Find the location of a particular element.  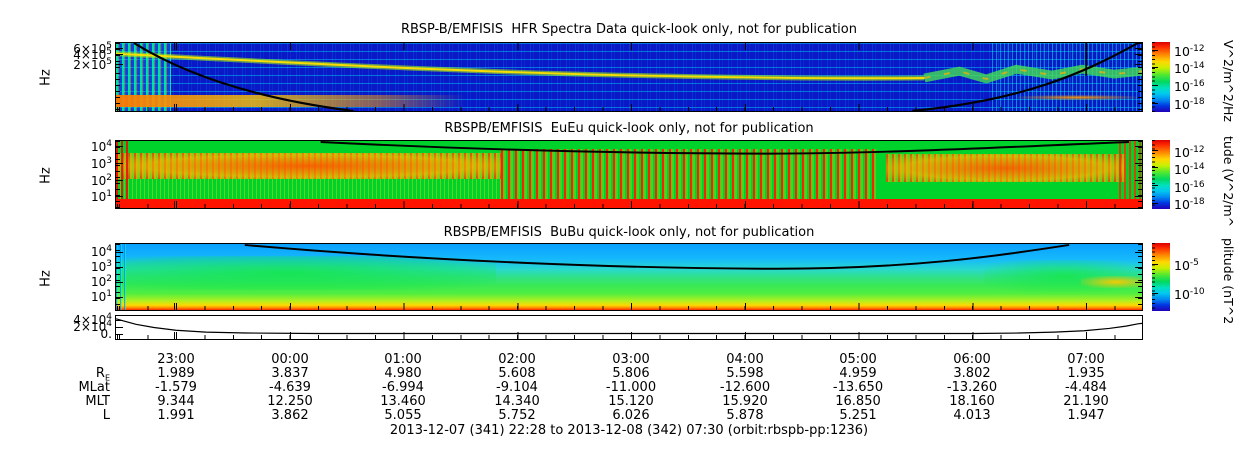

cbtick-exponent: -12 is located at coordinates (1197, 150).